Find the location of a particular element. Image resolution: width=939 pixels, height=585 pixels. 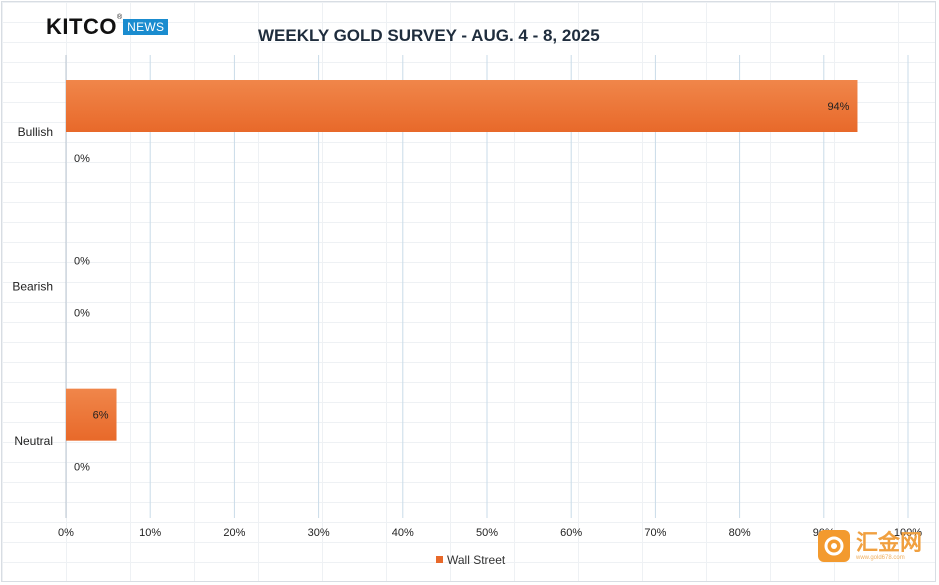

kitco-news-logo: KITCO ® NEWS is located at coordinates (107, 27).